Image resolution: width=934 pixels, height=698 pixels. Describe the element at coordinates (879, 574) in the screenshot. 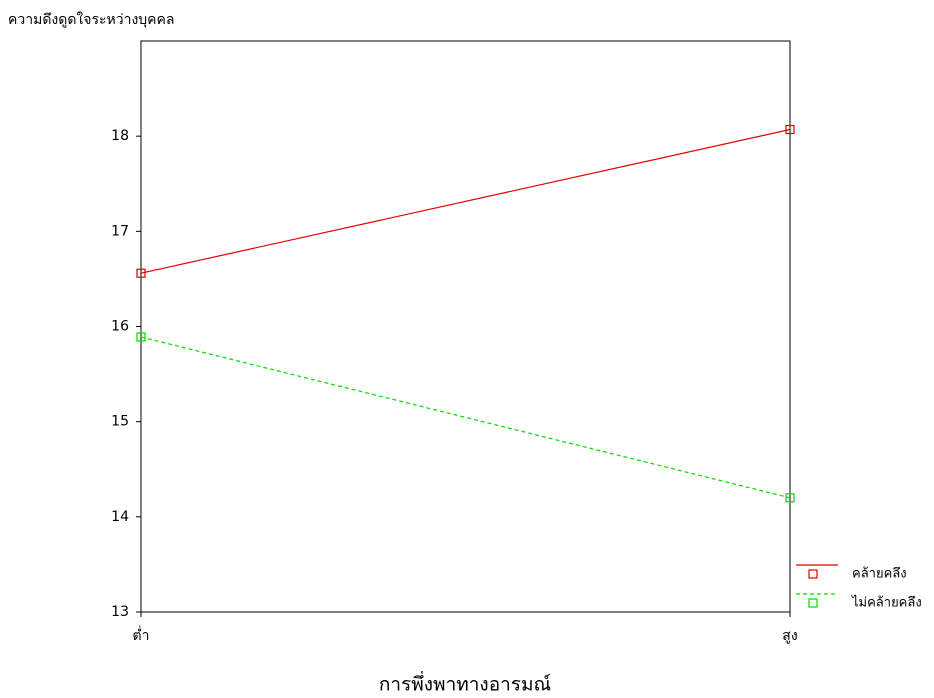

I see `legend-label: คล้ายคลึง` at that location.